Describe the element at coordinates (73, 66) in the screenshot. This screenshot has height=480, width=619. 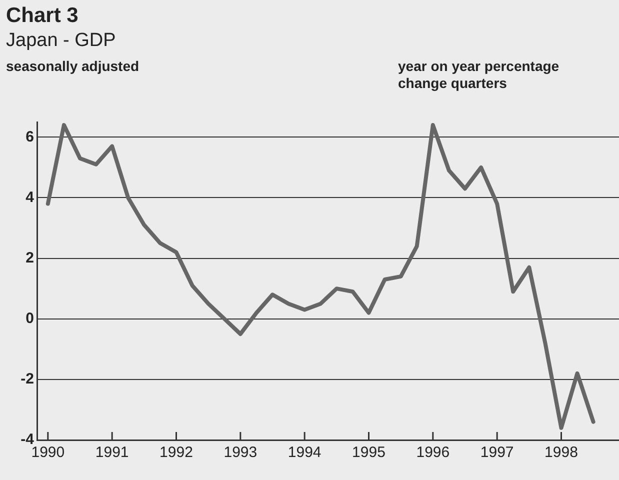
I see `y-axis-title: seasonally adjusted` at that location.